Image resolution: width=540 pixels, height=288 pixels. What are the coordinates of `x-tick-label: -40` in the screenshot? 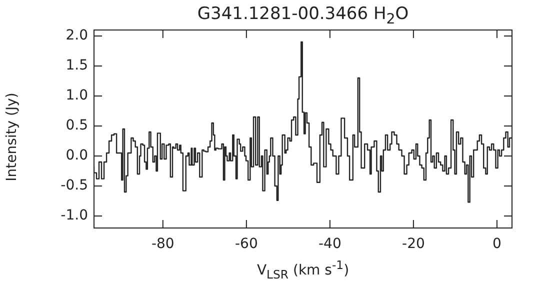 It's located at (330, 244).